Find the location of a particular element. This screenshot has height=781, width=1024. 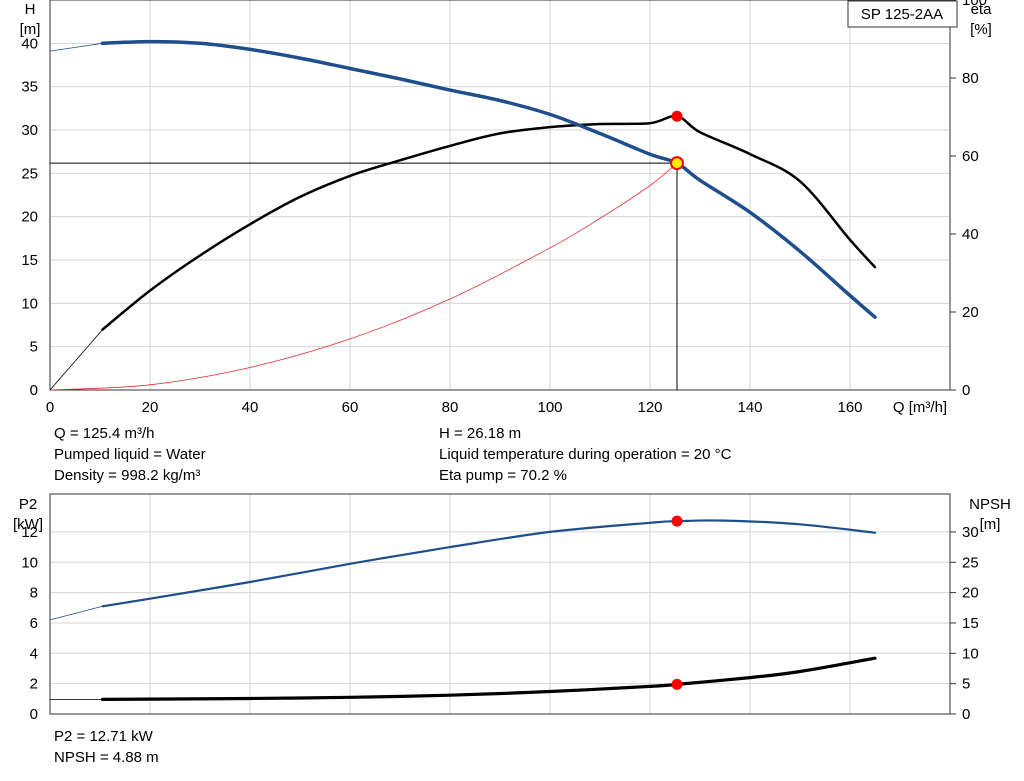

info-density: Density = 998.2 kg/m³ is located at coordinates (127, 475).